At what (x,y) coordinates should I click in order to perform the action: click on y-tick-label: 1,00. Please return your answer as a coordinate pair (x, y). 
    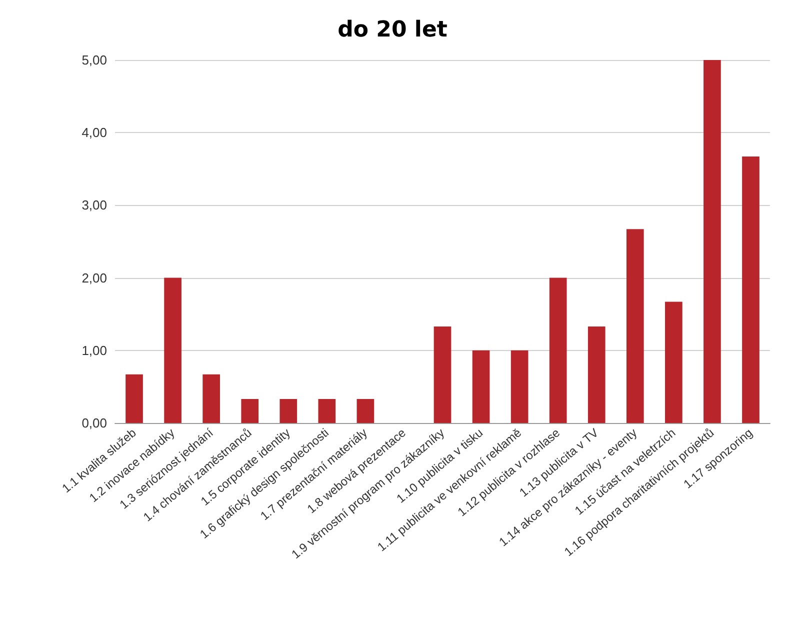
    Looking at the image, I should click on (94, 350).